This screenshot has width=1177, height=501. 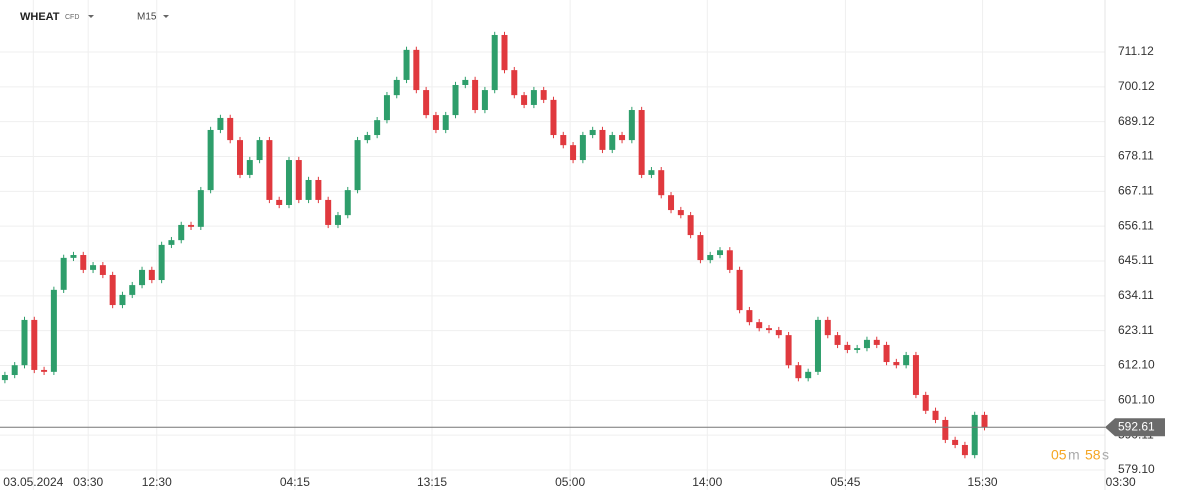 What do you see at coordinates (570, 482) in the screenshot?
I see `x-tick-label: 05:00` at bounding box center [570, 482].